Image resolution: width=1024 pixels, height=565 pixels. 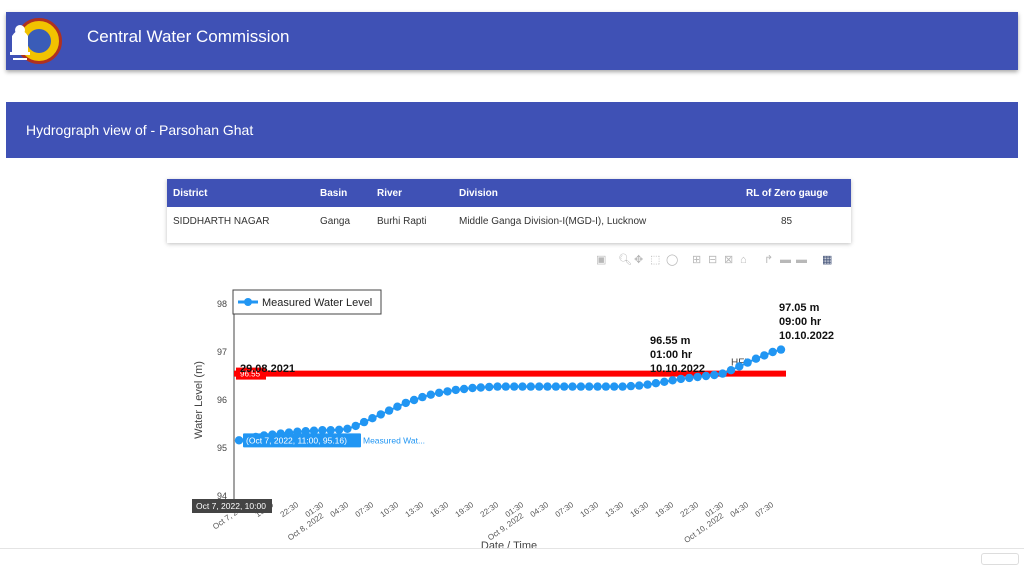 What do you see at coordinates (672, 260) in the screenshot?
I see `lasso-select-icon: ◯` at bounding box center [672, 260].